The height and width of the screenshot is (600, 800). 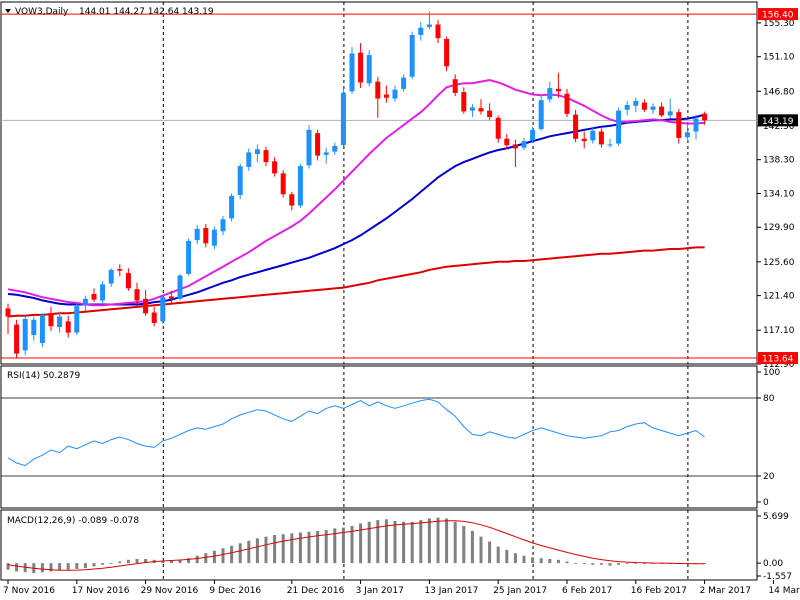 I want to click on y-tick-label: 129.90, so click(x=779, y=228).